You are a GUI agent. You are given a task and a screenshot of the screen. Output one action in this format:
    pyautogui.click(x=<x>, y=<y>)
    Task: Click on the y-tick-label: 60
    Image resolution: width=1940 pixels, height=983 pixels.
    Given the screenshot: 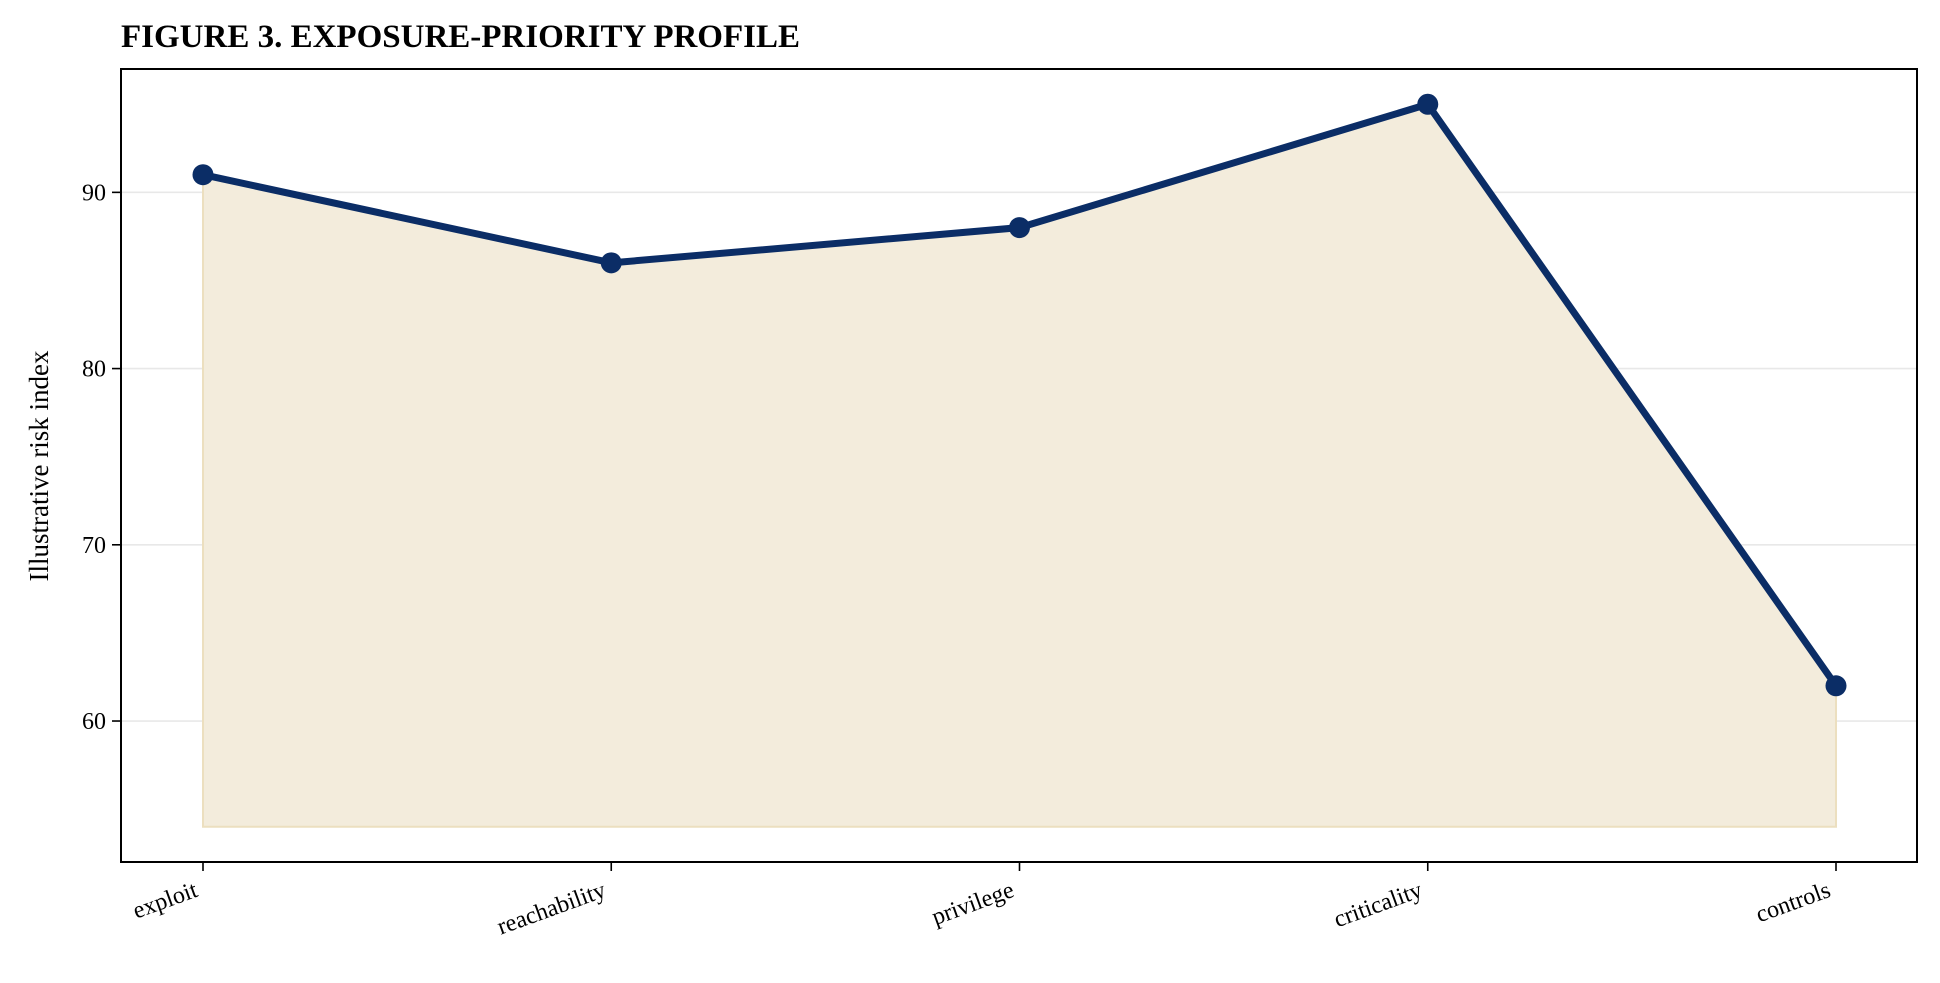 What is the action you would take?
    pyautogui.click(x=94, y=722)
    